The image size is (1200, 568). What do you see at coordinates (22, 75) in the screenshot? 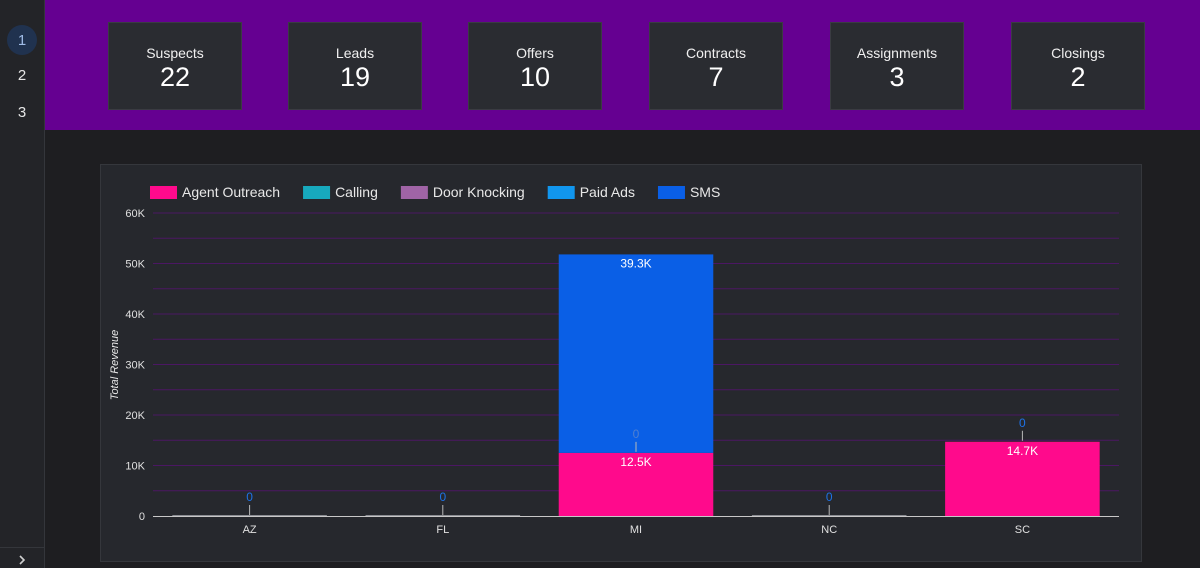
I see `page-2-button: 2` at bounding box center [22, 75].